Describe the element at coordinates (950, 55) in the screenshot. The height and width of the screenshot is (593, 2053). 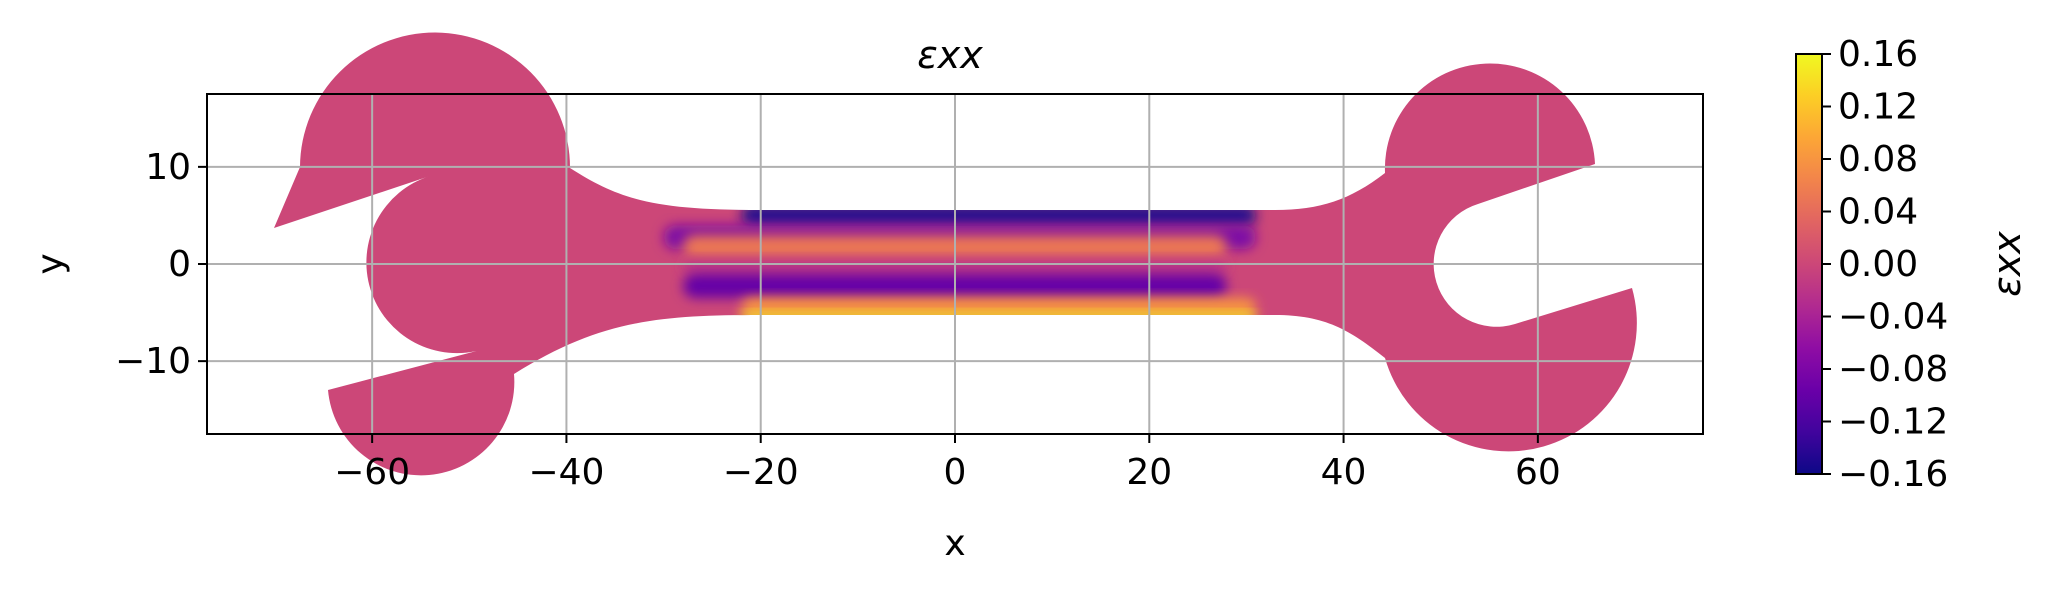
I see `chart-title: εxx` at that location.